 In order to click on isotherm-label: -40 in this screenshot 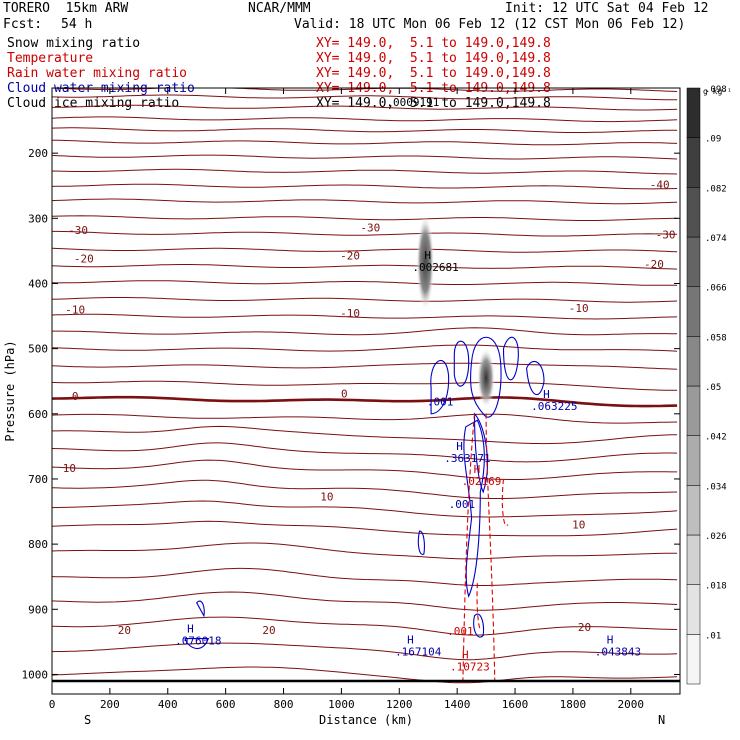, I will do `click(660, 184)`.